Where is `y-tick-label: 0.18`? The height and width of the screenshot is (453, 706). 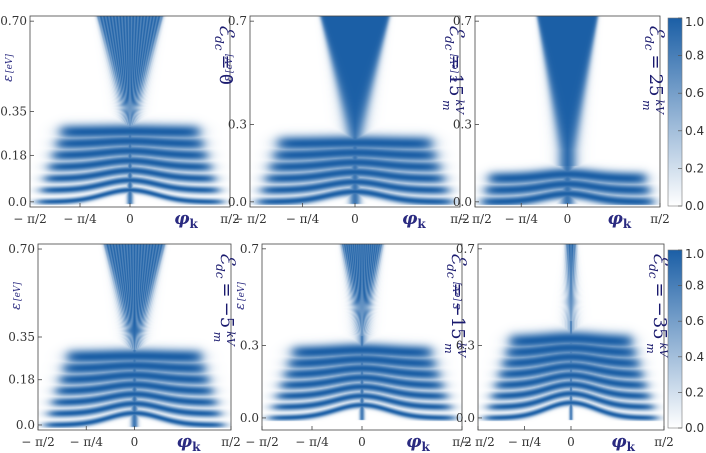
y-tick-label: 0.18 is located at coordinates (13, 155).